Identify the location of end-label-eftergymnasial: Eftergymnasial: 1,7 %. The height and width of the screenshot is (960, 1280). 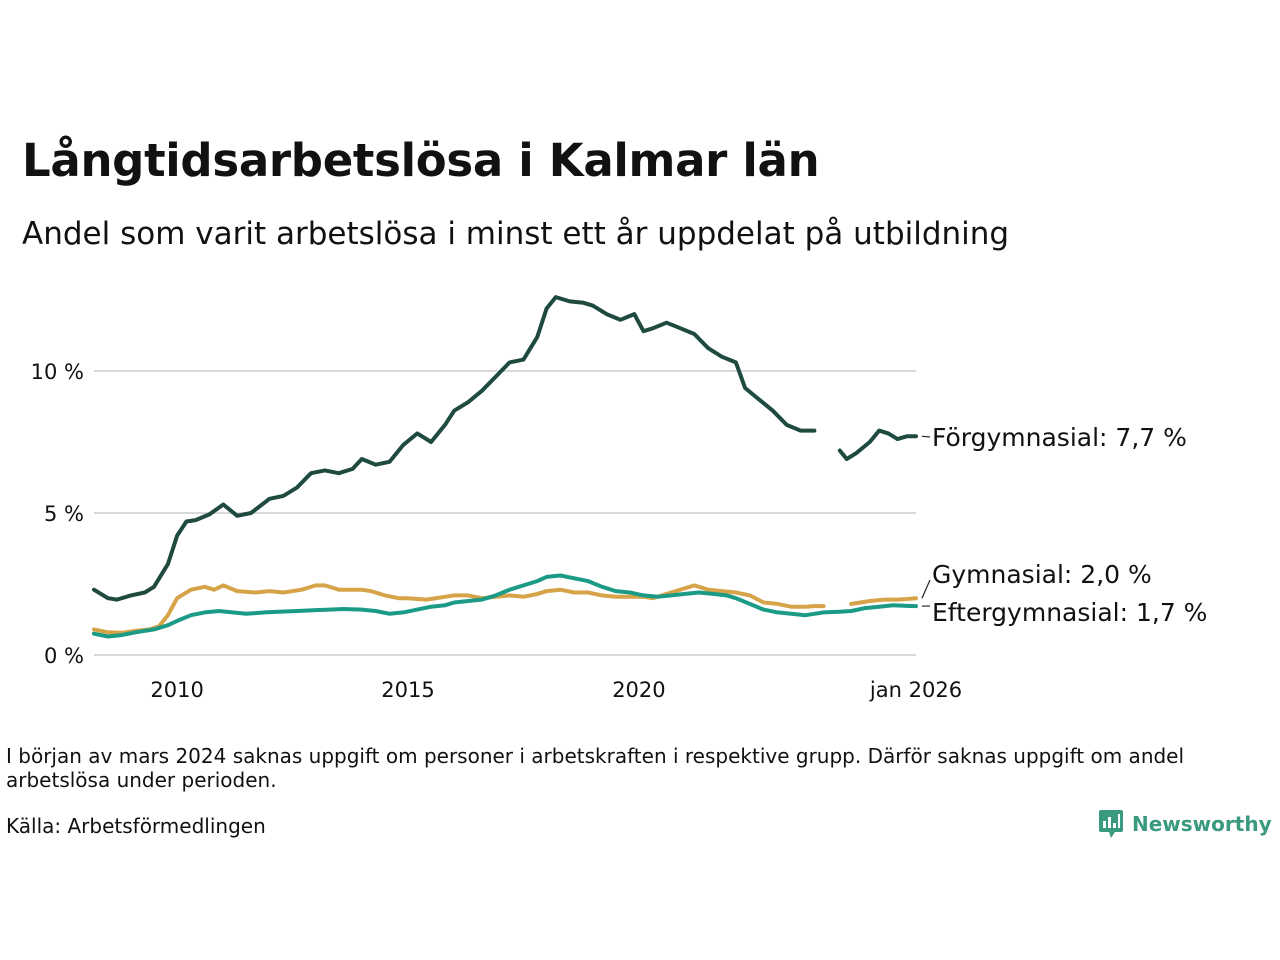
(1069, 612).